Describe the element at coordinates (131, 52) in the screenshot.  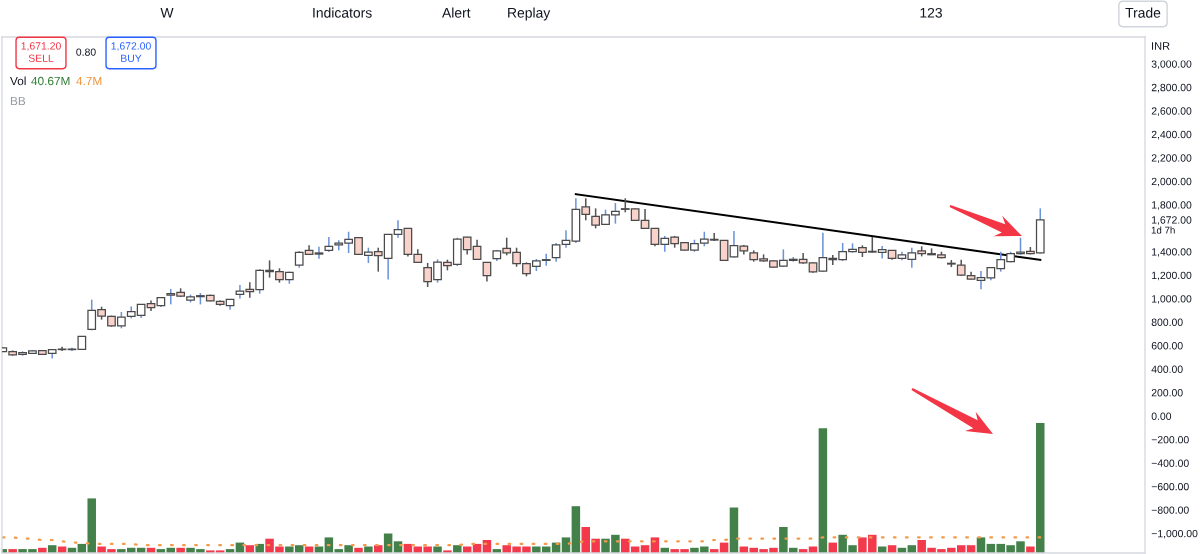
I see `annotation: 1,672.00 BUY` at that location.